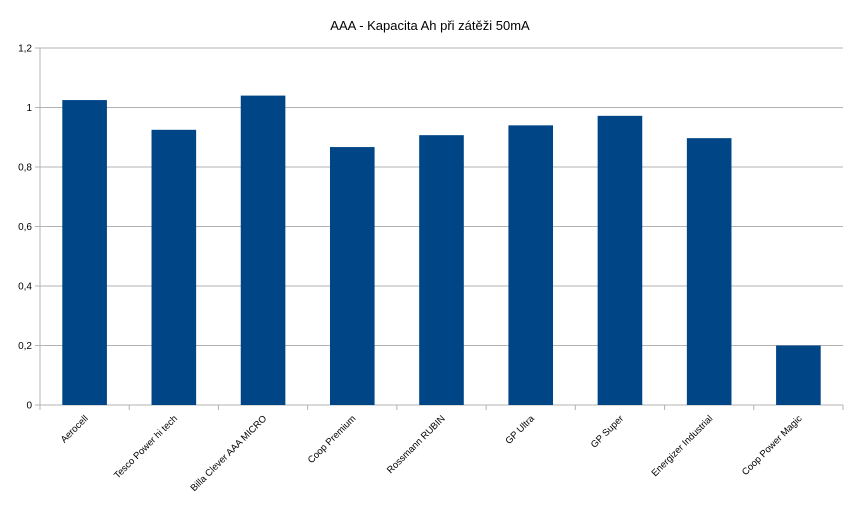  Describe the element at coordinates (25, 49) in the screenshot. I see `y-tick-label: 1,2` at that location.